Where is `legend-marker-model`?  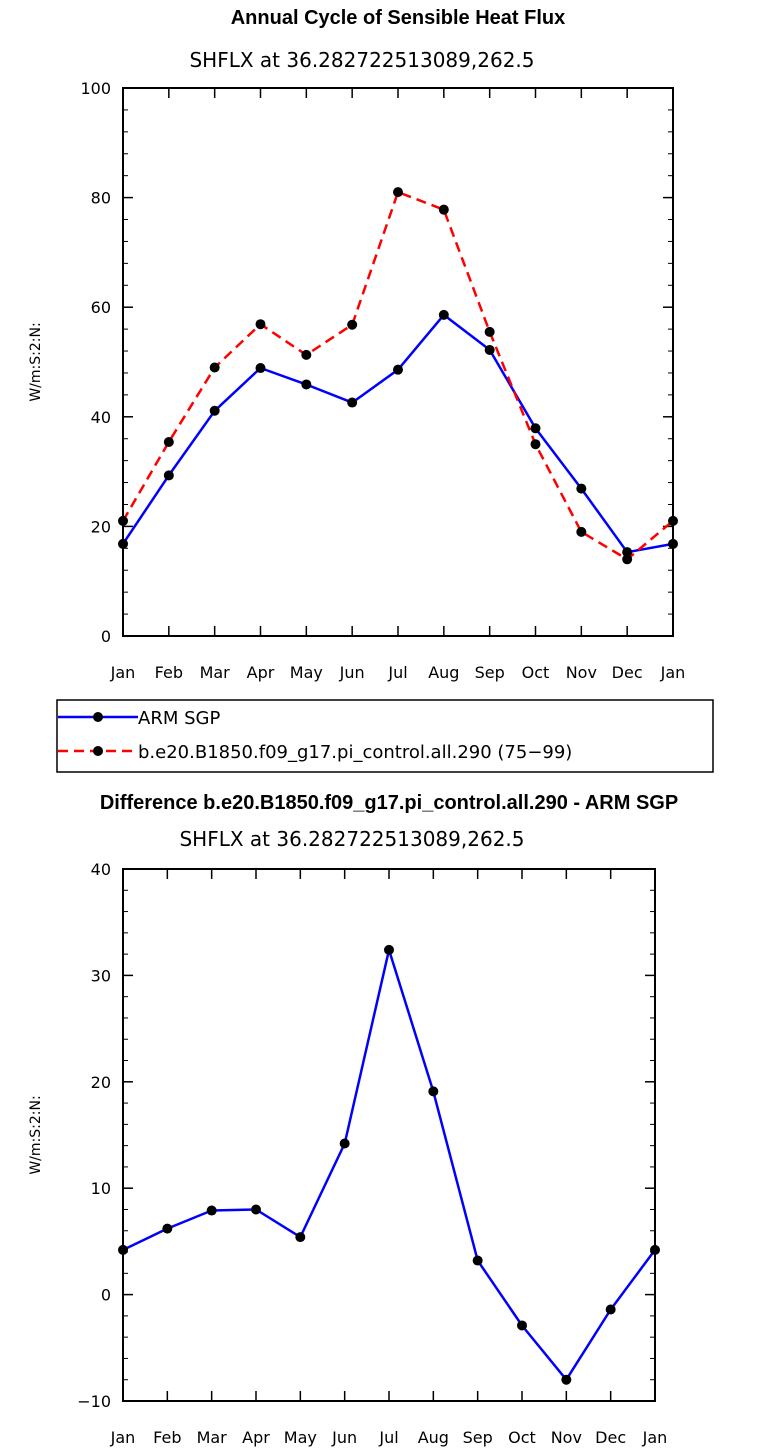 legend-marker-model is located at coordinates (98, 751).